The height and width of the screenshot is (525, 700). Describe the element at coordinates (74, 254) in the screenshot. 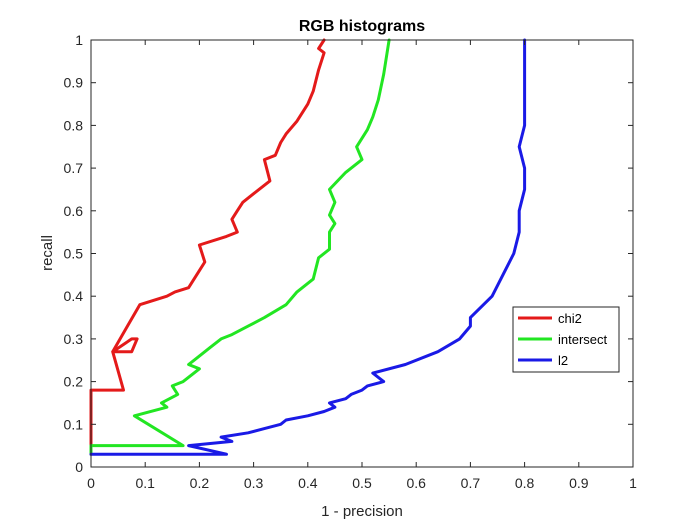

I see `y-tick-label: 0.5` at that location.